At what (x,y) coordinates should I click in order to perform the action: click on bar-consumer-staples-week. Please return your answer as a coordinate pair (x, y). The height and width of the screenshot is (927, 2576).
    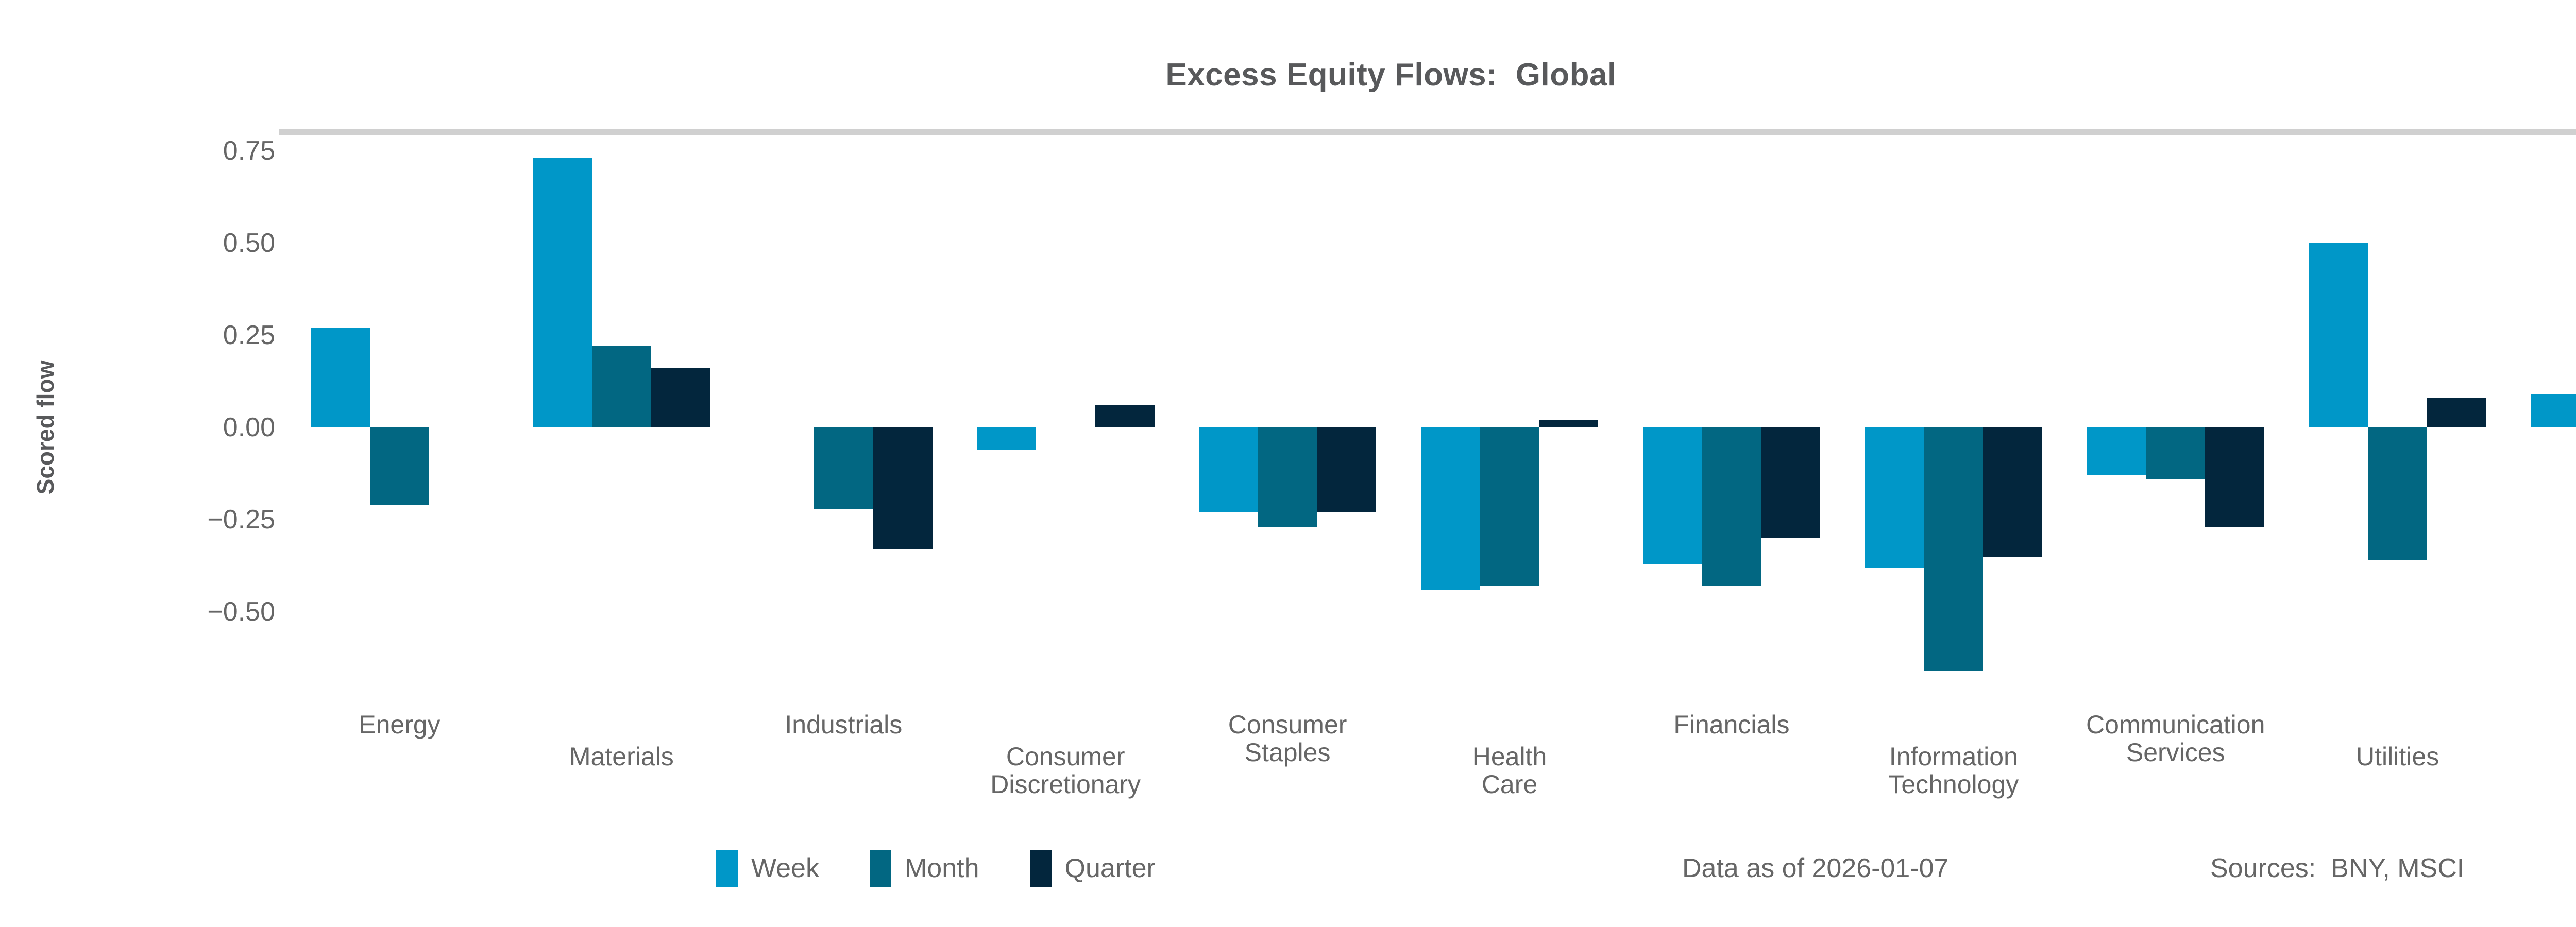
    Looking at the image, I should click on (1228, 469).